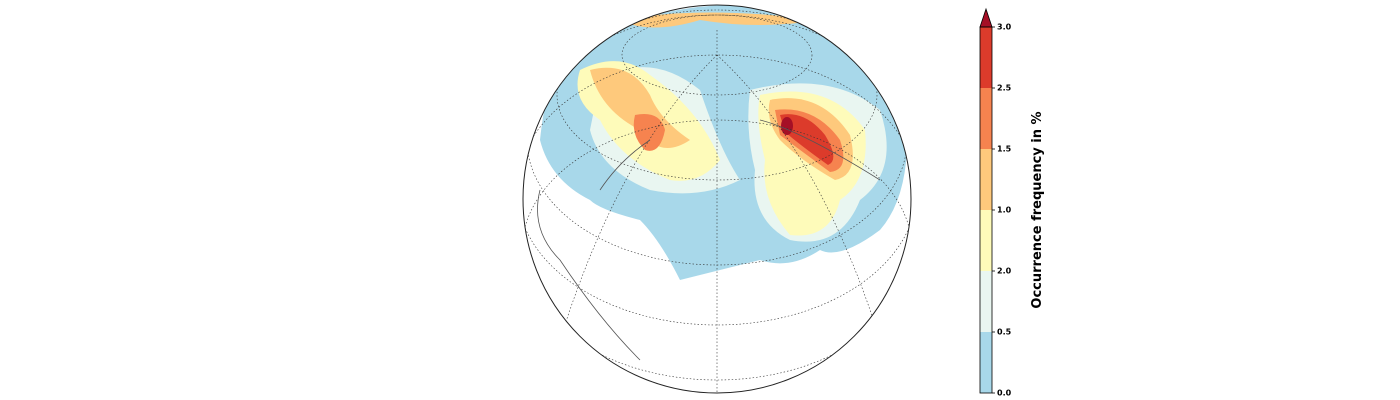  Describe the element at coordinates (1004, 27) in the screenshot. I see `colorbar-tick-label: 3.0` at that location.